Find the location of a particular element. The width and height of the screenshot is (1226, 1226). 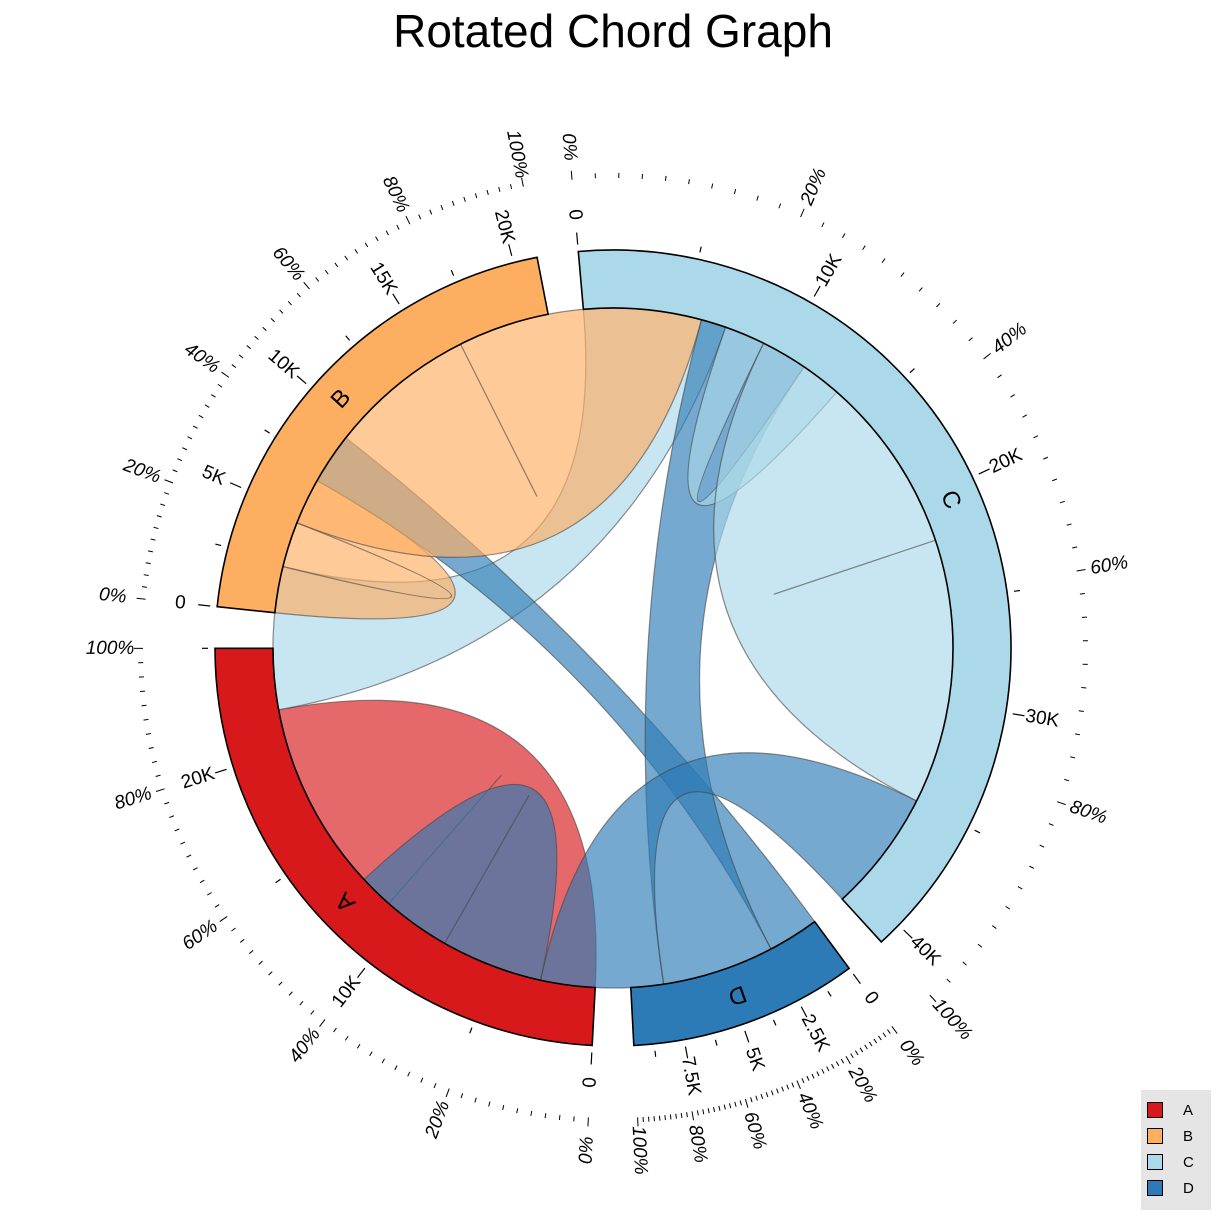

percent-tick-label-c: 0% is located at coordinates (569, 146).